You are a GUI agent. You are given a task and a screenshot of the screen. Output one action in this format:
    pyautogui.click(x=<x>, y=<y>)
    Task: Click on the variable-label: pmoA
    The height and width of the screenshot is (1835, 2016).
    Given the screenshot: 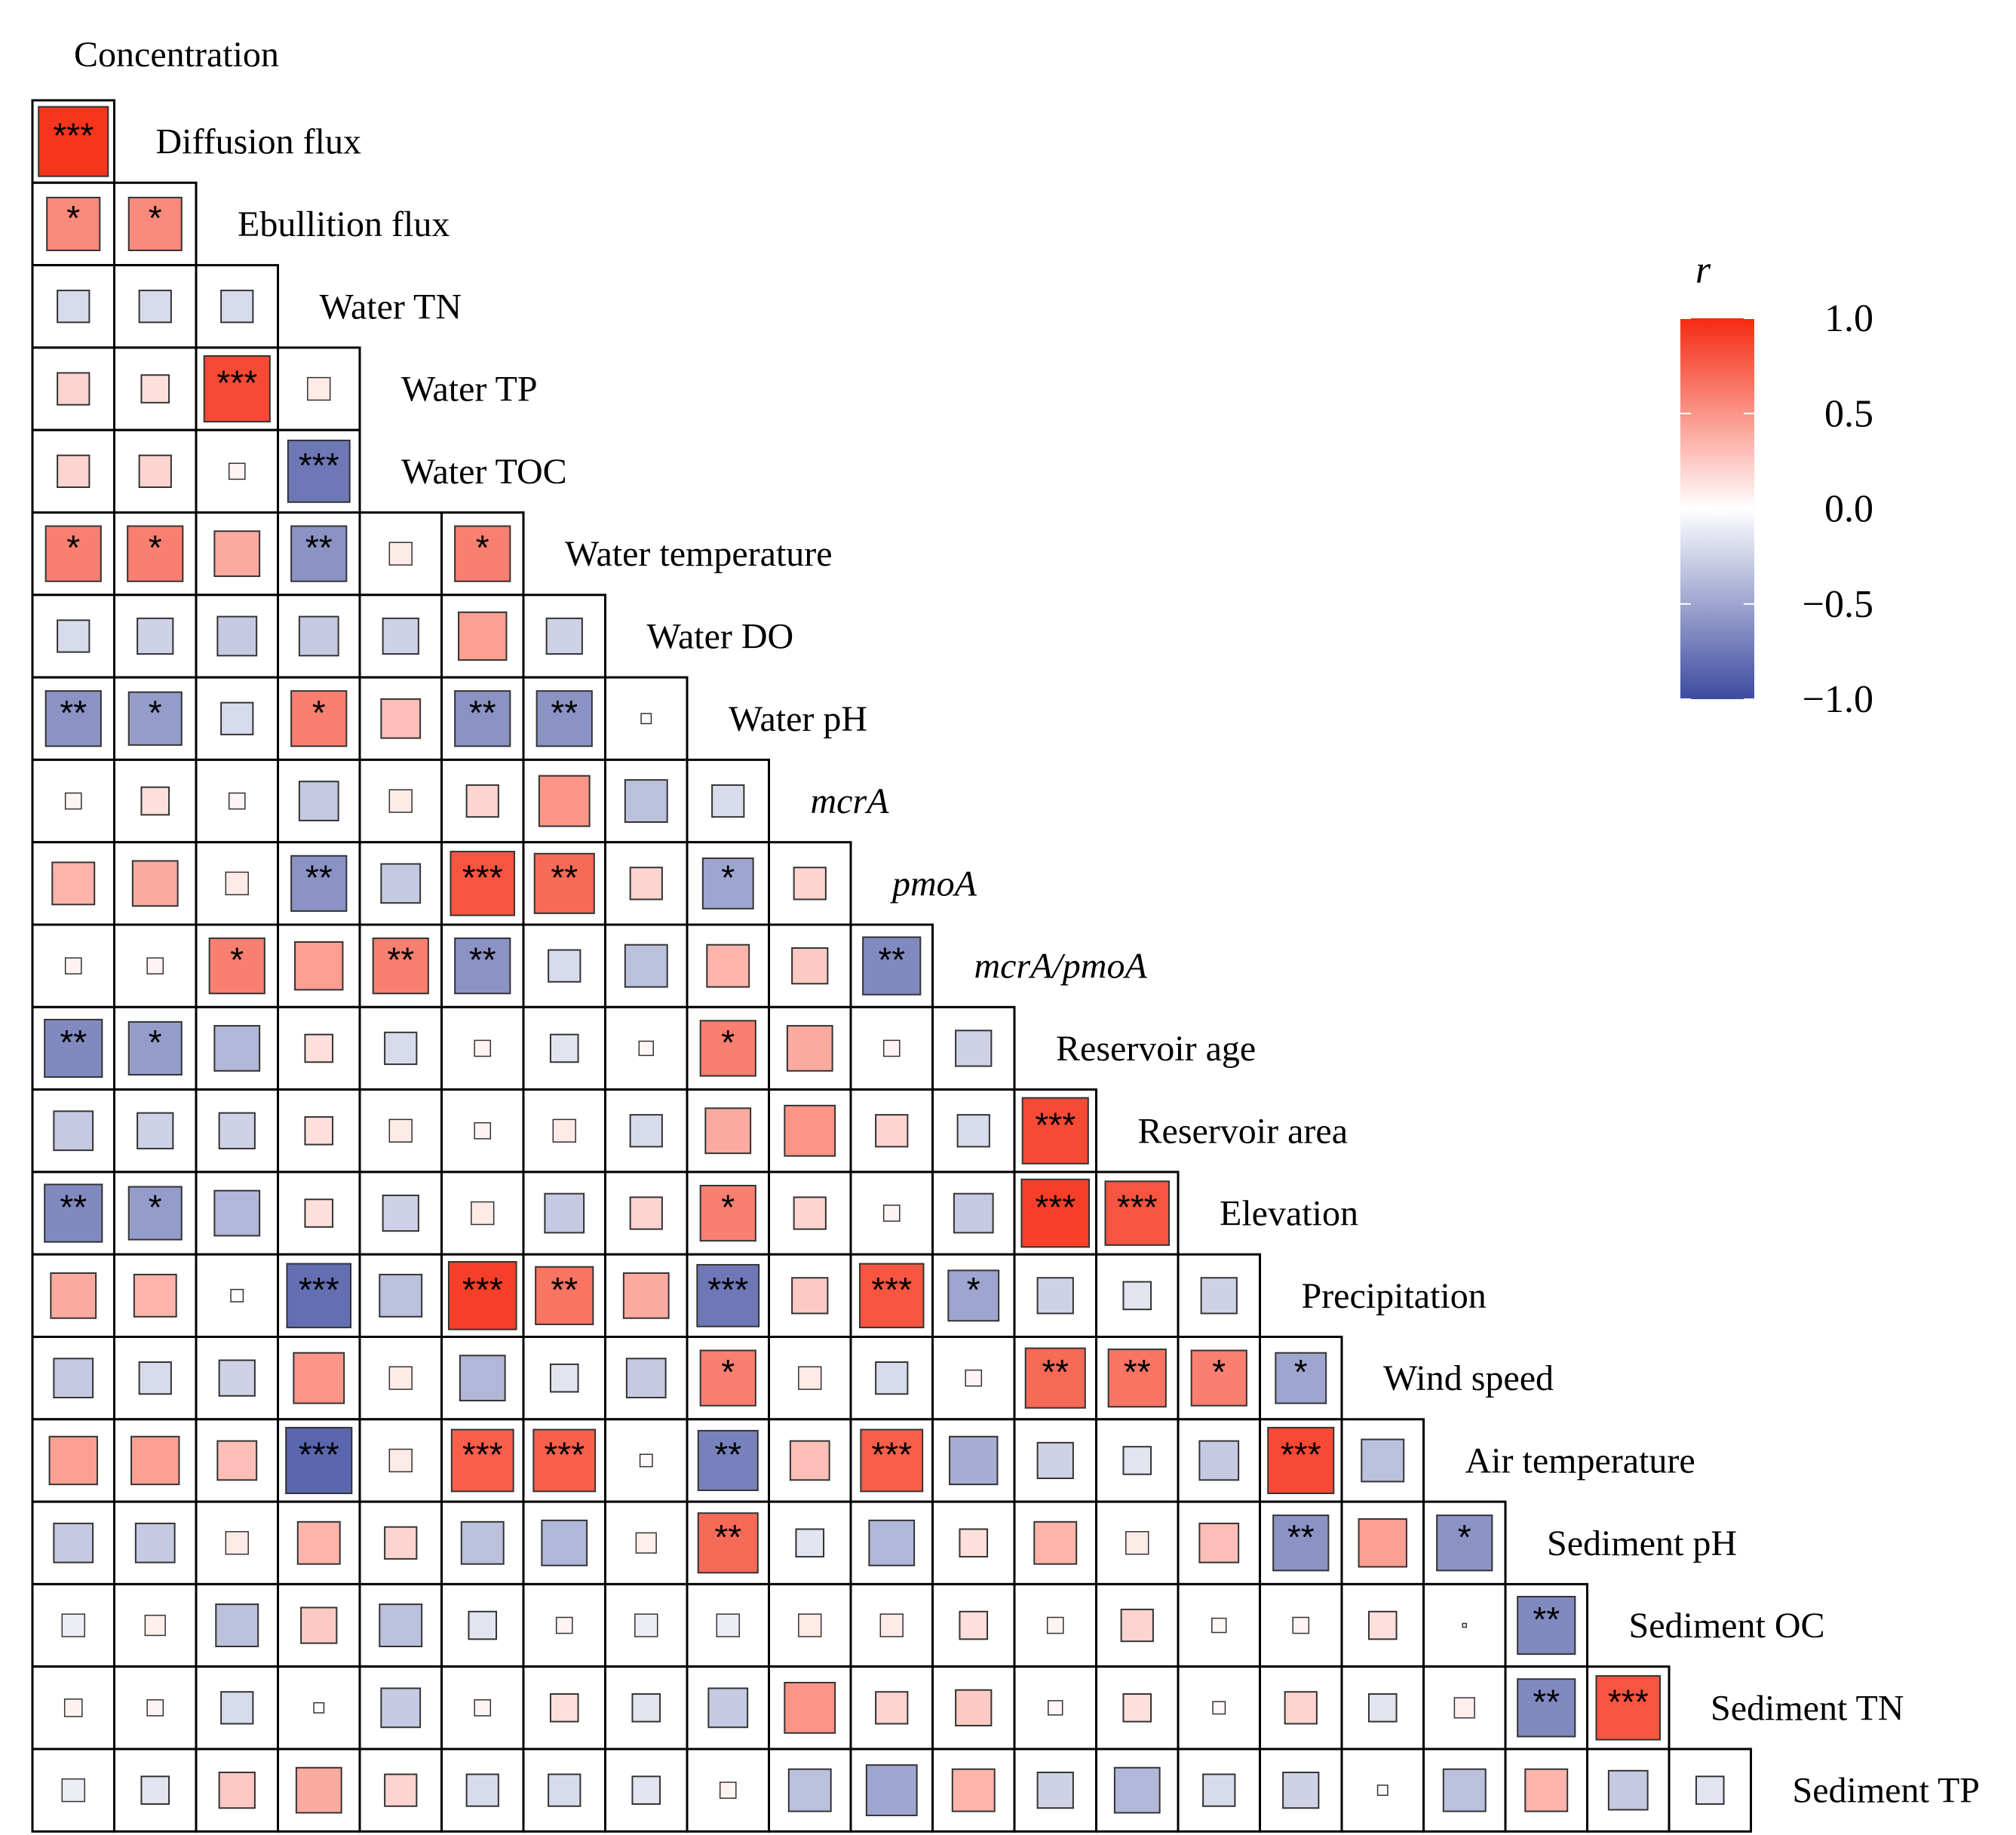 What is the action you would take?
    pyautogui.click(x=933, y=884)
    